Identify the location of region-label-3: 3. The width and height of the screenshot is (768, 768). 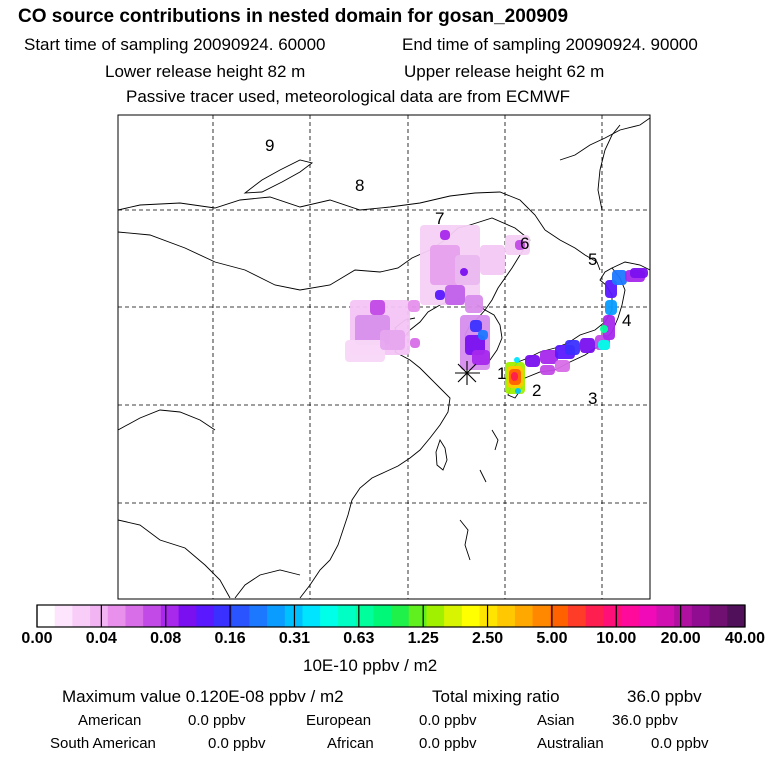
(593, 398).